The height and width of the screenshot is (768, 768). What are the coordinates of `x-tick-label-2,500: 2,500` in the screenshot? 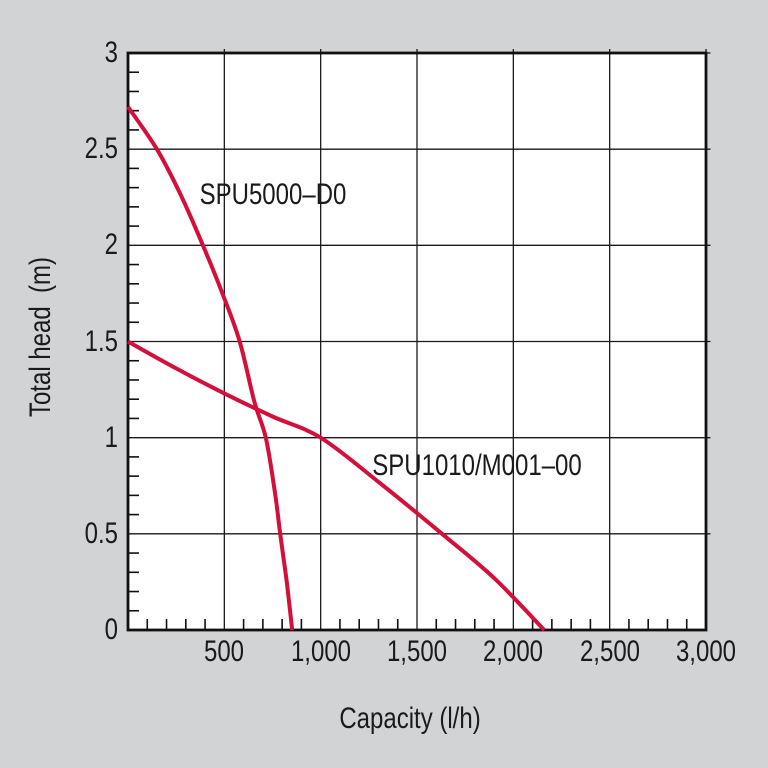 It's located at (609, 651).